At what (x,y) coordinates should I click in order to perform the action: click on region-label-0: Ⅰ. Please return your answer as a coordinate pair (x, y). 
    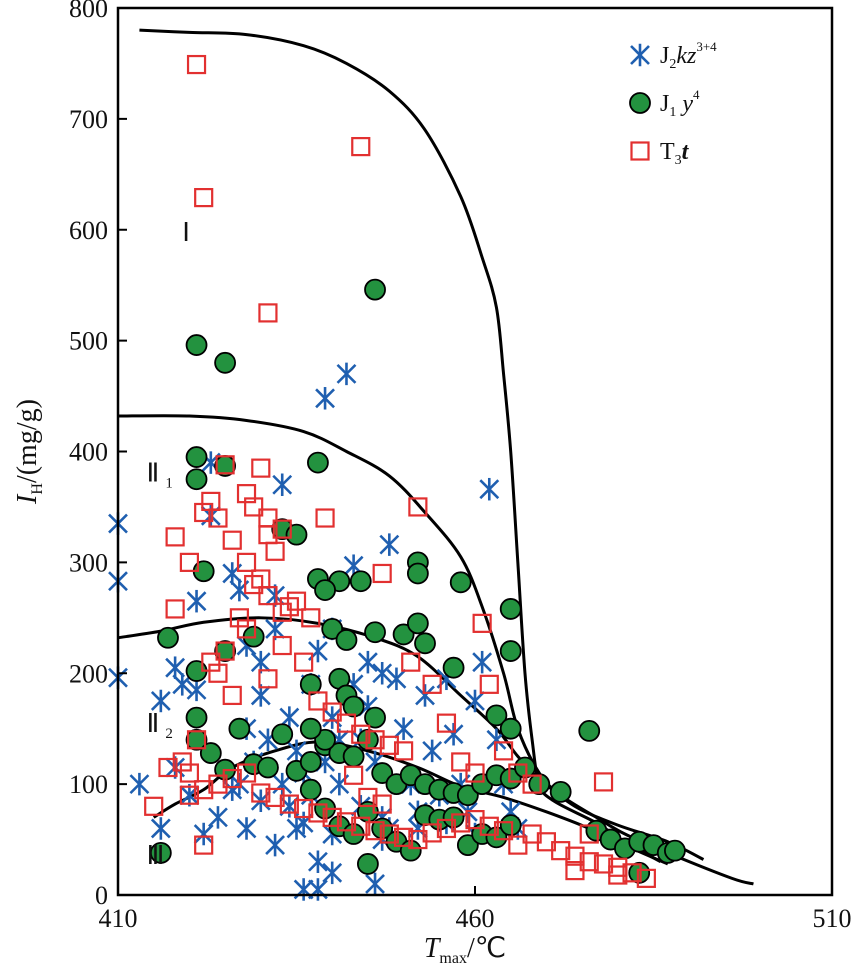
    Looking at the image, I should click on (186, 232).